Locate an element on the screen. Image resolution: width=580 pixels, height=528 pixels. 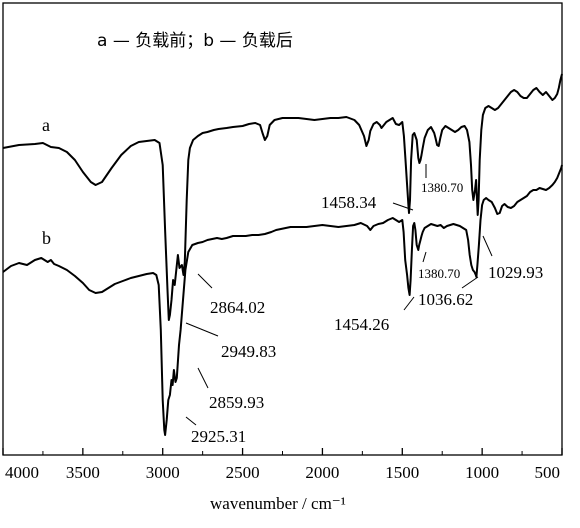
annotation-a-1029: 1029.93 is located at coordinates (515, 272).